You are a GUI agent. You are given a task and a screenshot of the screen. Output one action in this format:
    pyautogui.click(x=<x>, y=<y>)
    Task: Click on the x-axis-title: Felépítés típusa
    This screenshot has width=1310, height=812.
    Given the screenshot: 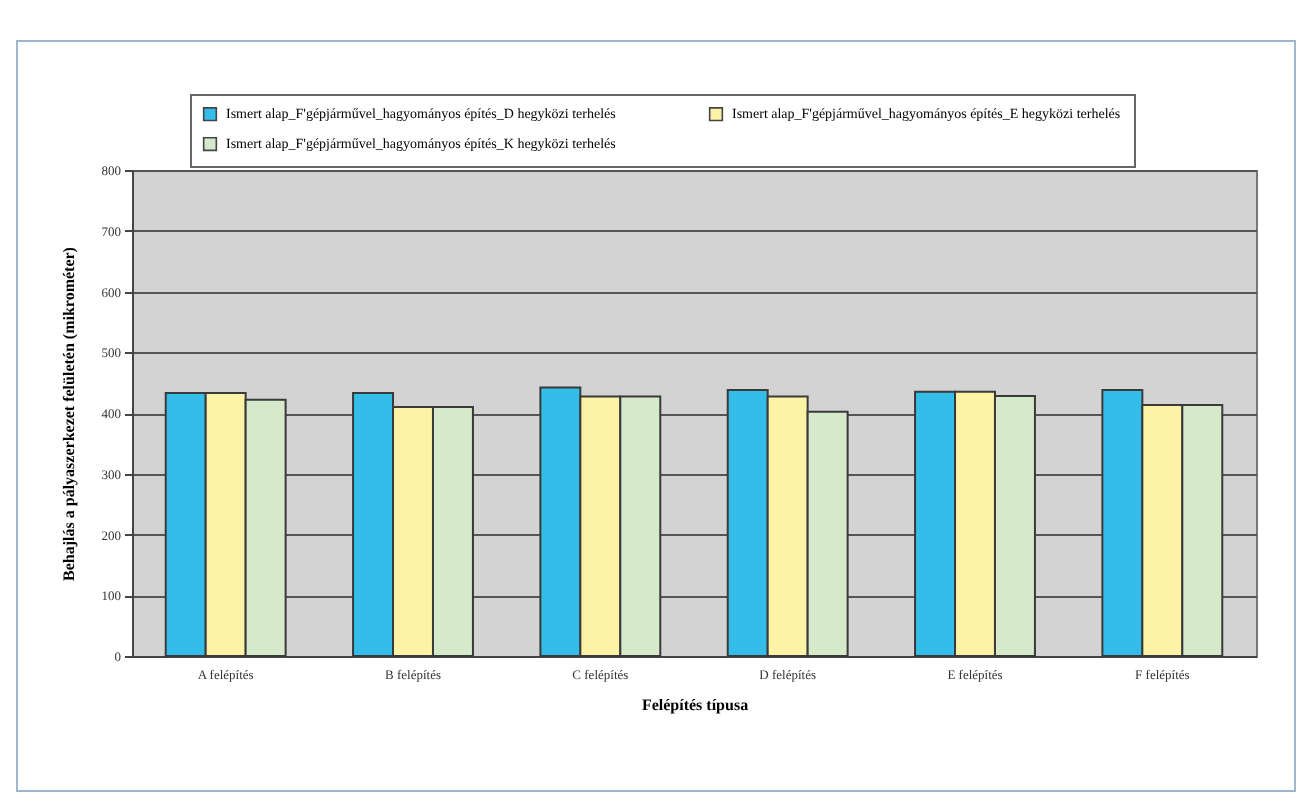 What is the action you would take?
    pyautogui.click(x=695, y=705)
    